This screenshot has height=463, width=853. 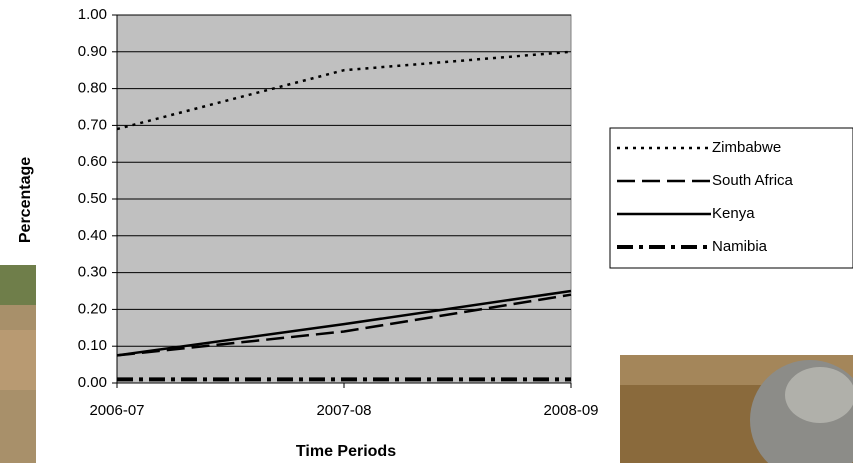 What do you see at coordinates (92, 161) in the screenshot?
I see `y-tick-label: 0.60` at bounding box center [92, 161].